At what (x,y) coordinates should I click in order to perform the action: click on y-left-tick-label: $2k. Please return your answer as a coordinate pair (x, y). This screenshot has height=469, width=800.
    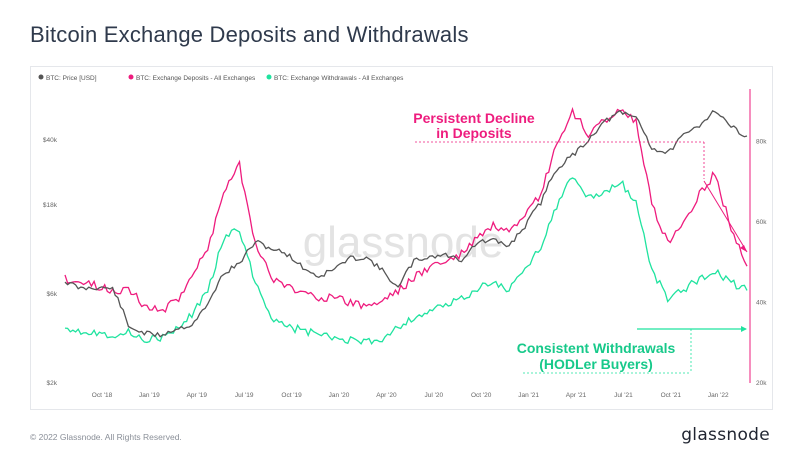
    Looking at the image, I should click on (52, 383).